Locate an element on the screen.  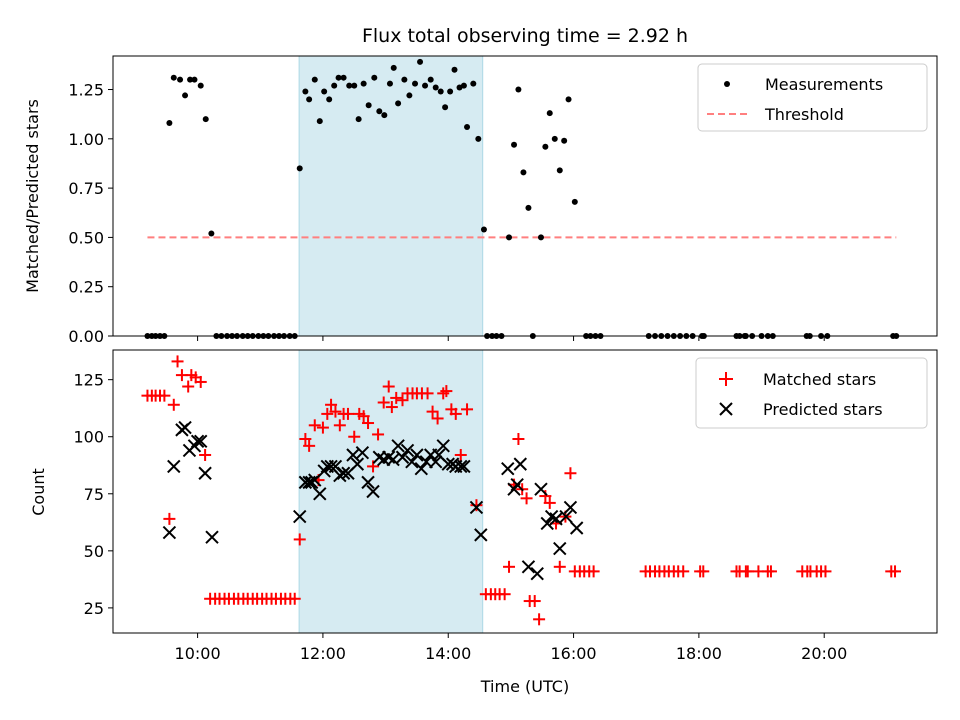
x-tick-label: 12:00 is located at coordinates (323, 653).